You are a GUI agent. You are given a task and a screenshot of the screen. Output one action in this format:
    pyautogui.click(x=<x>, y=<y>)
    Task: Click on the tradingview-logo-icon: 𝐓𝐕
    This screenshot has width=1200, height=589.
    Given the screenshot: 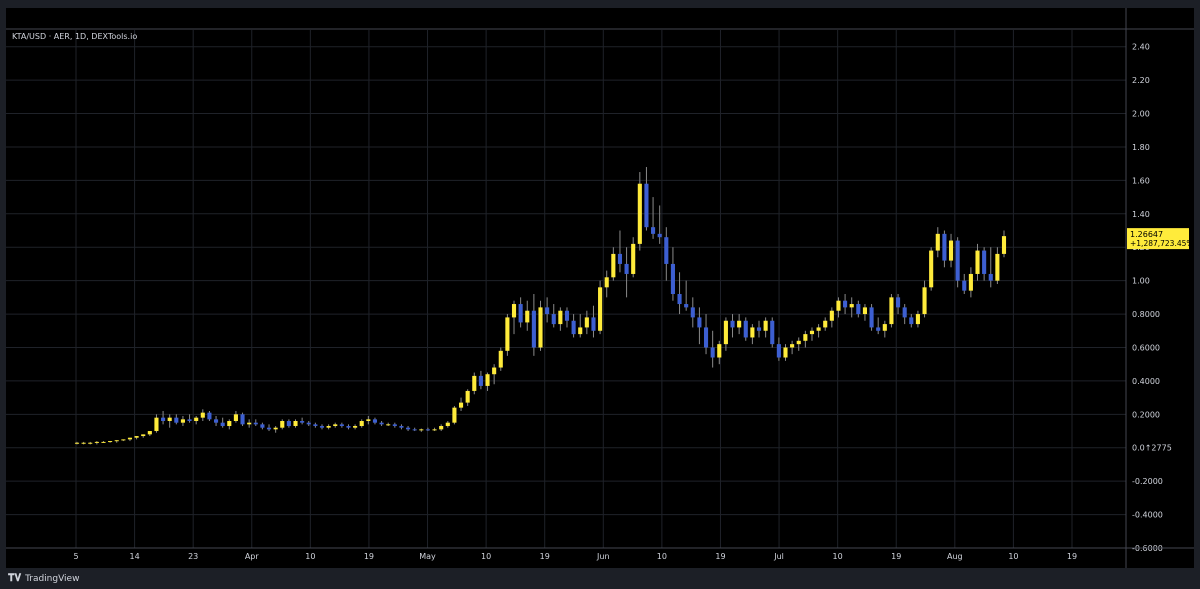 What is the action you would take?
    pyautogui.click(x=15, y=578)
    